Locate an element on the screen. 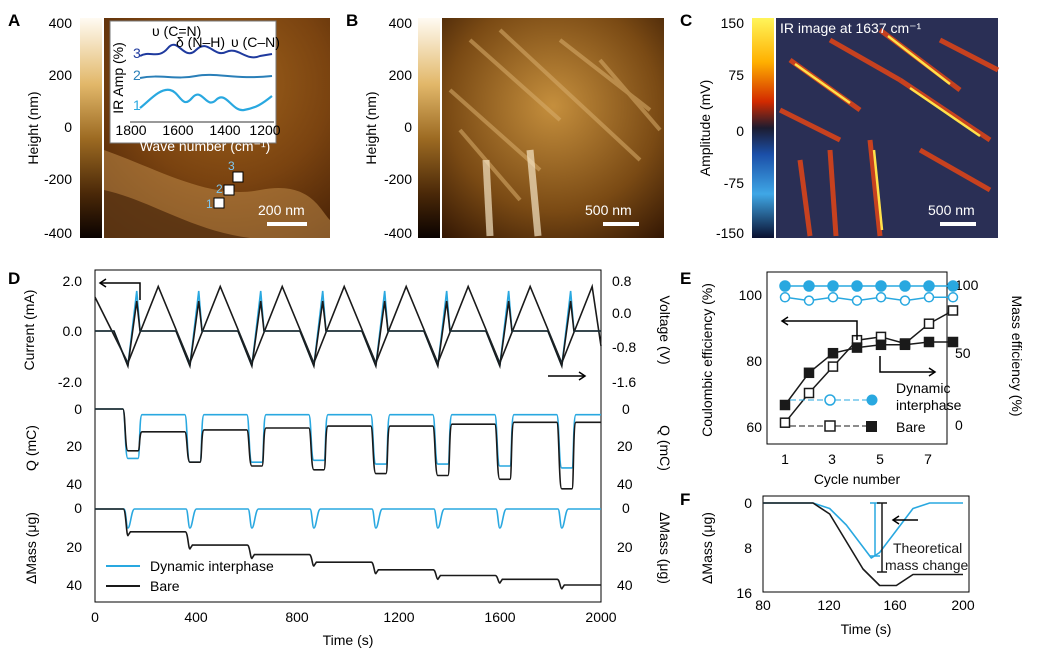 The height and width of the screenshot is (658, 1047). q-left-tick-1: 20 is located at coordinates (74, 446).